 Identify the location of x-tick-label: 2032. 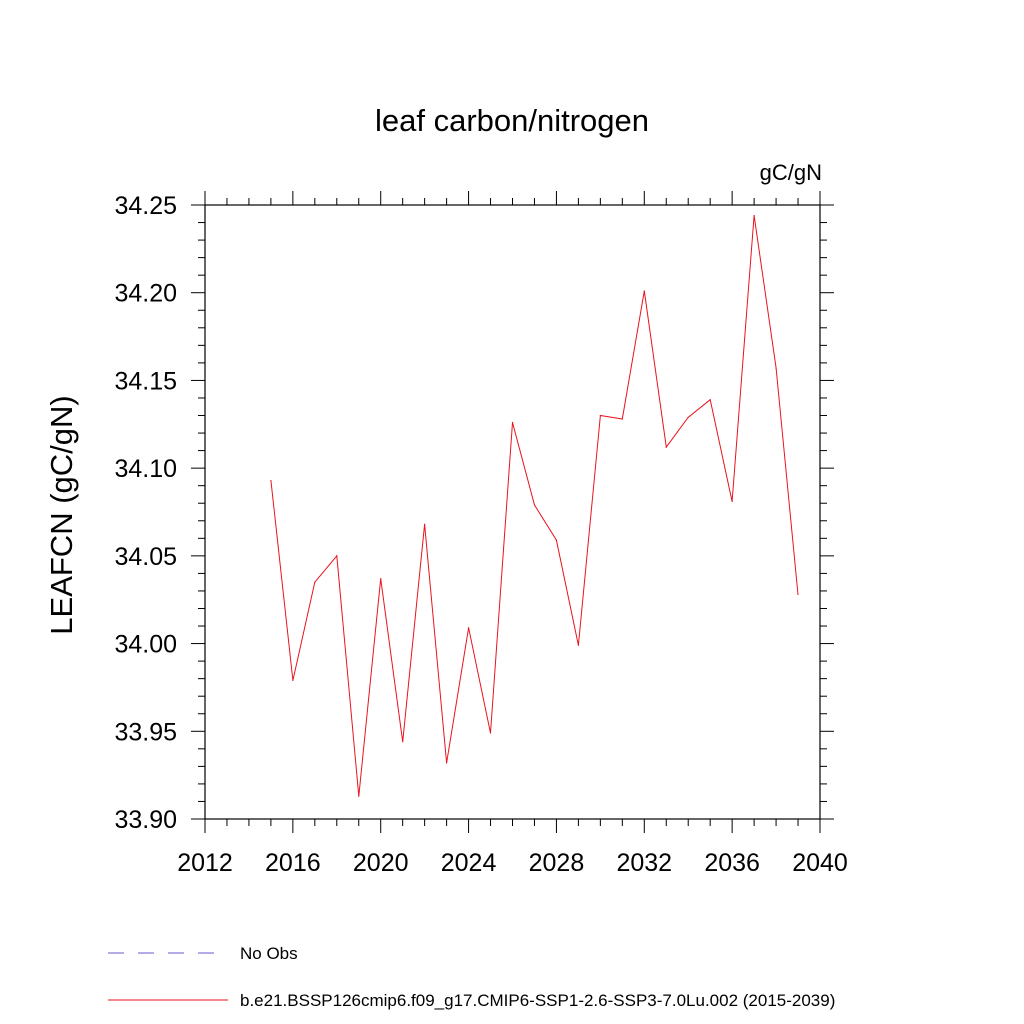
(644, 863).